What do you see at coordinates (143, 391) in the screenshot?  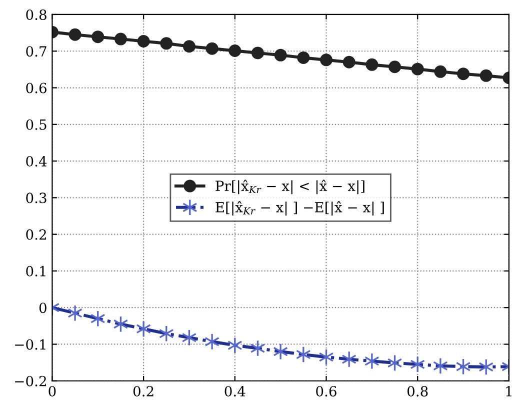 I see `x-tick-label: 0.2` at bounding box center [143, 391].